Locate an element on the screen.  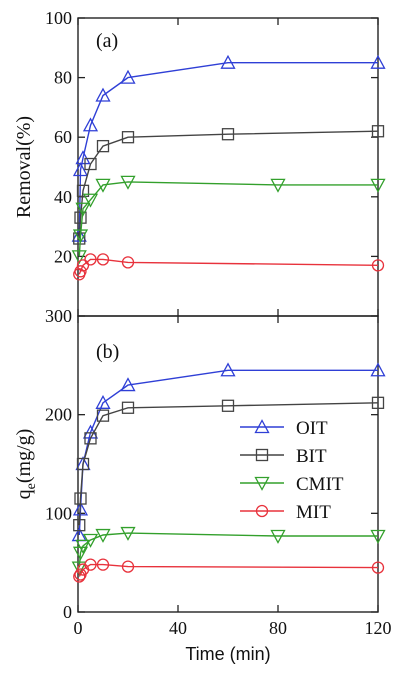
series-bit is located at coordinates (229, 185).